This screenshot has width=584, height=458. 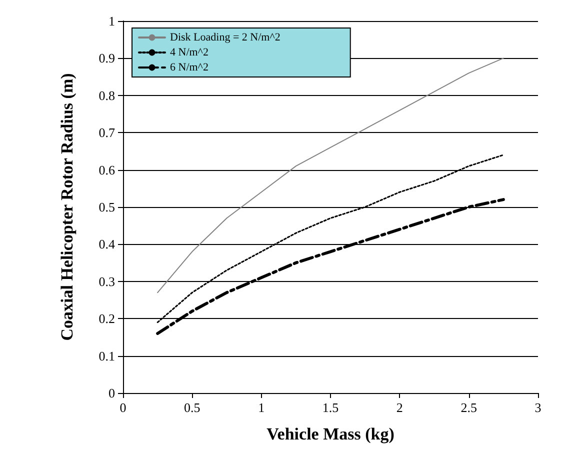 I want to click on x-tick-label: 0, so click(x=123, y=407).